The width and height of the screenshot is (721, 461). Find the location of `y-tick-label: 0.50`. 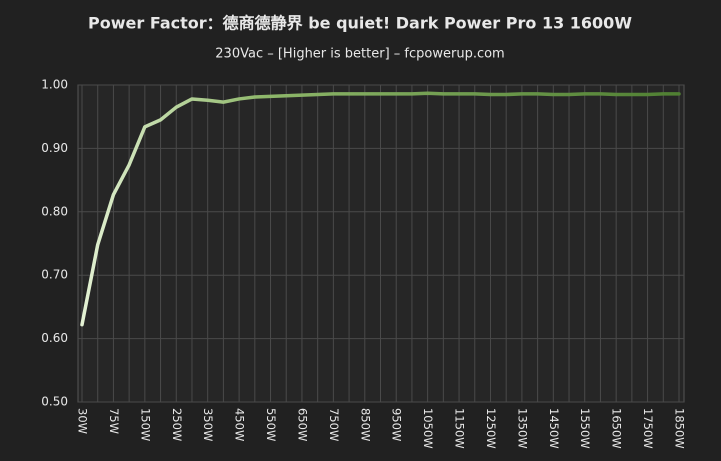

y-tick-label: 0.50 is located at coordinates (54, 402).